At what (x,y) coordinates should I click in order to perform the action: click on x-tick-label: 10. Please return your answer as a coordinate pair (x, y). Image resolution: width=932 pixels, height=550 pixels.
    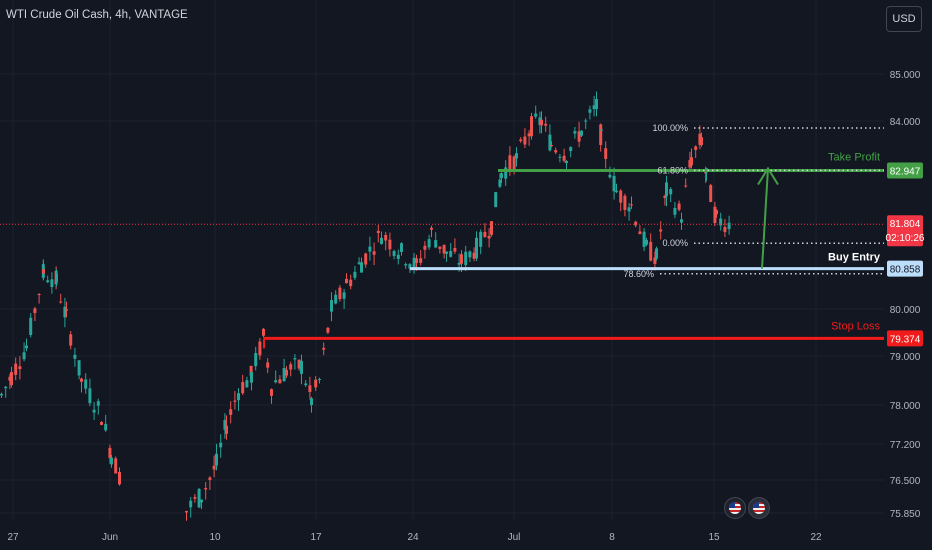
    Looking at the image, I should click on (215, 537).